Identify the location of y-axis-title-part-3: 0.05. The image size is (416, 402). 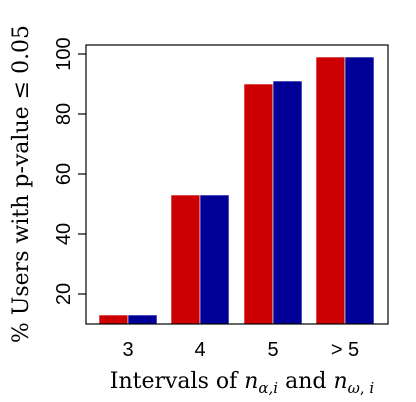
(21, 53).